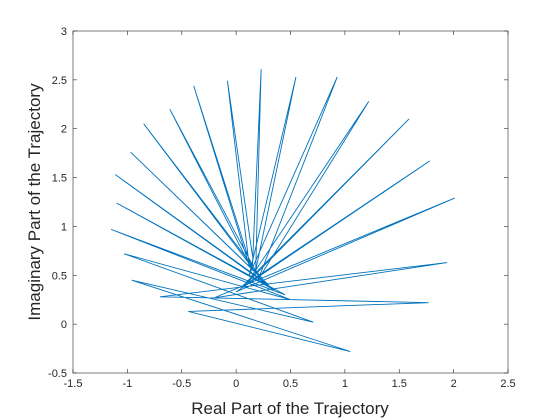 The width and height of the screenshot is (560, 420). Describe the element at coordinates (64, 227) in the screenshot. I see `y-tick-label: 1` at that location.